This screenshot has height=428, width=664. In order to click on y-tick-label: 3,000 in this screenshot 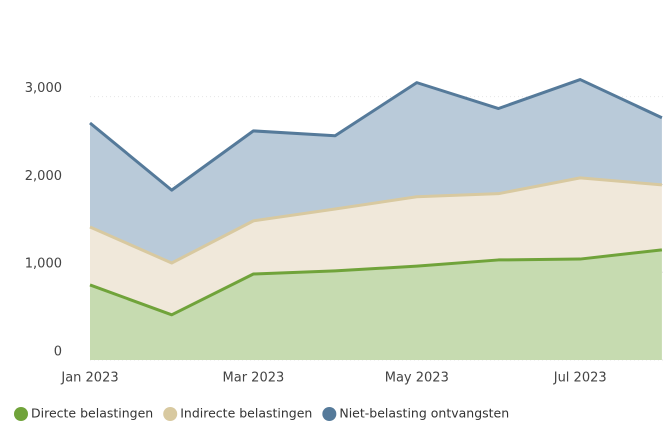, I will do `click(43, 88)`.